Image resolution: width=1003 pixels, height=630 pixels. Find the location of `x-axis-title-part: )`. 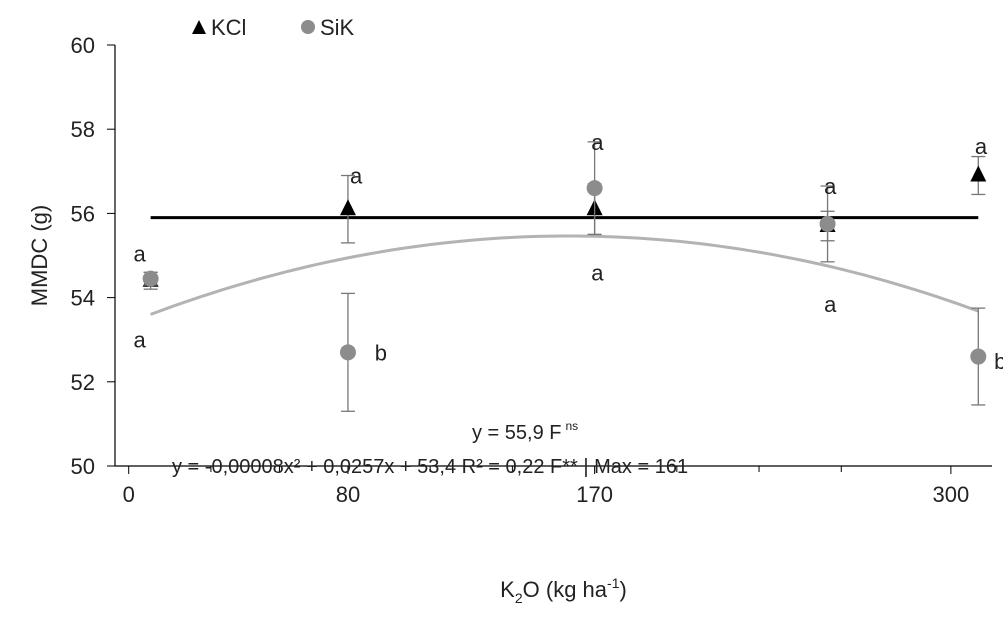

x-axis-title-part: ) is located at coordinates (622, 589).